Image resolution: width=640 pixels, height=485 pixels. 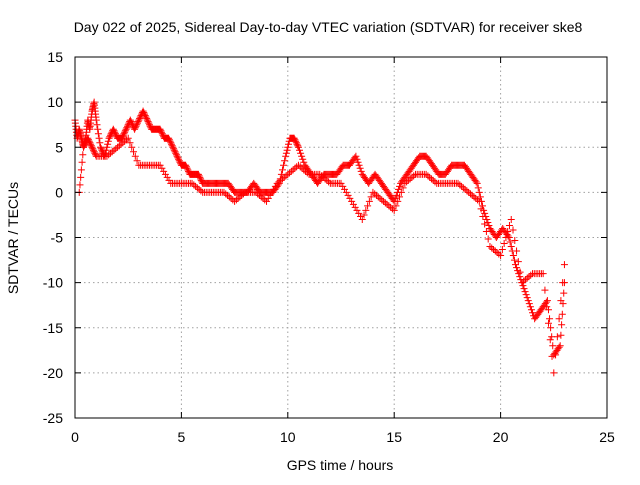 I want to click on y-tick-label: -5, so click(x=57, y=238).